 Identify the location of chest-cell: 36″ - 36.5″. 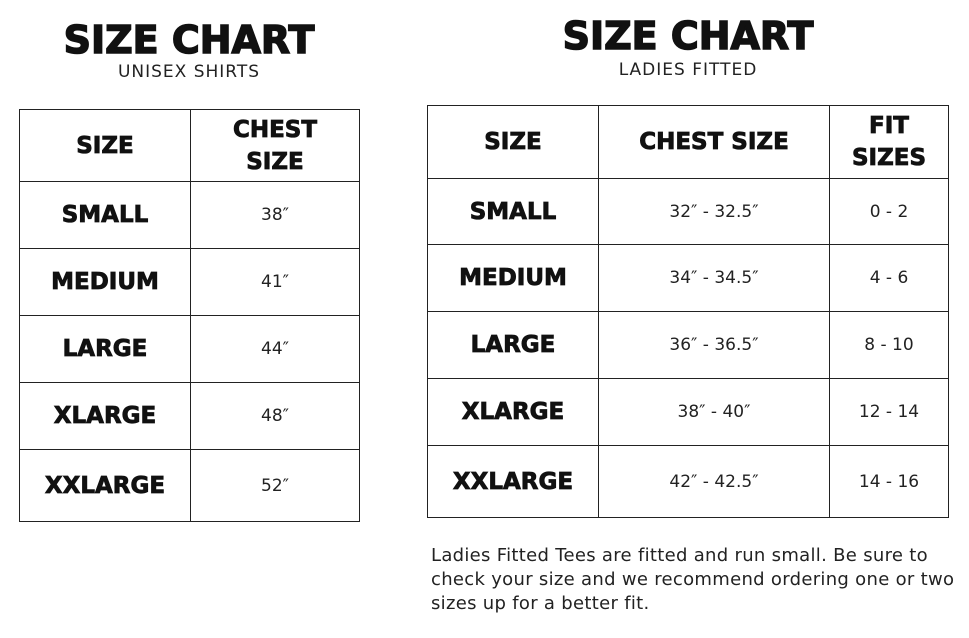
(714, 345).